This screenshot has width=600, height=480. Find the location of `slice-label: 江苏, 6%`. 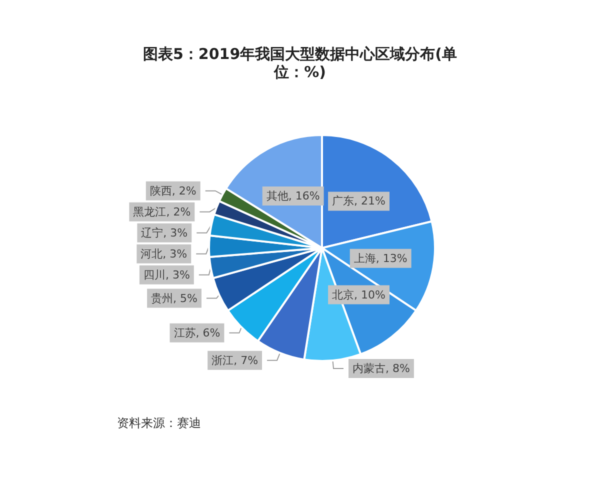

slice-label: 江苏, 6% is located at coordinates (197, 333).